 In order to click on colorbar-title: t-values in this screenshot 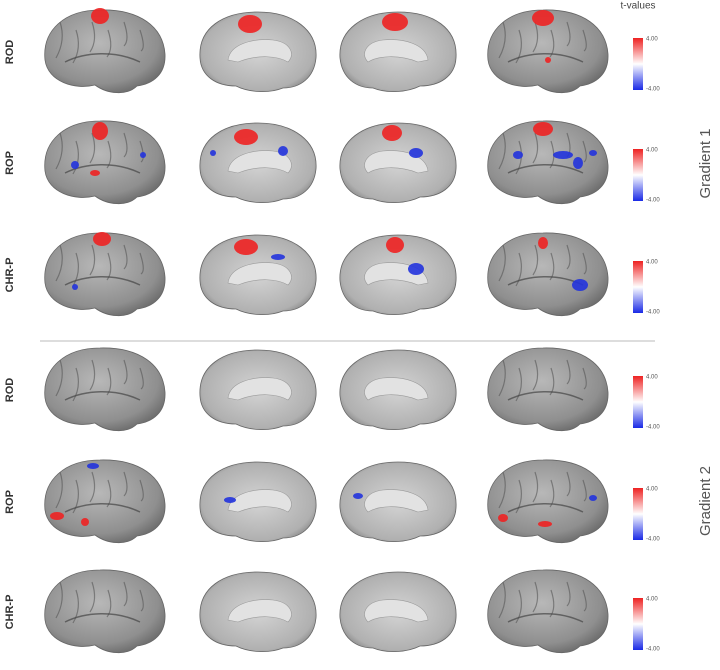, I will do `click(637, 6)`.